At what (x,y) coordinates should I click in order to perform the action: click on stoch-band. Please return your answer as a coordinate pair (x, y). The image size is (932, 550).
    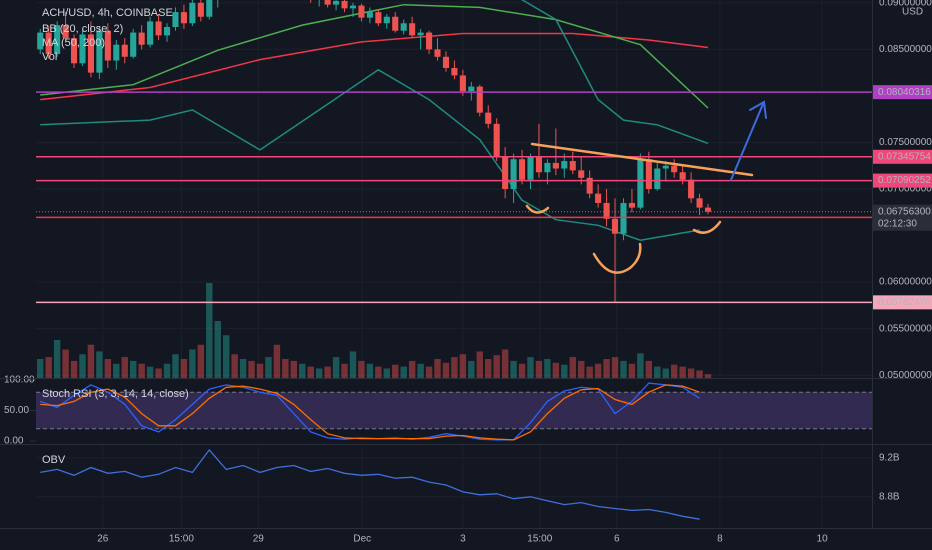
    Looking at the image, I should click on (454, 410).